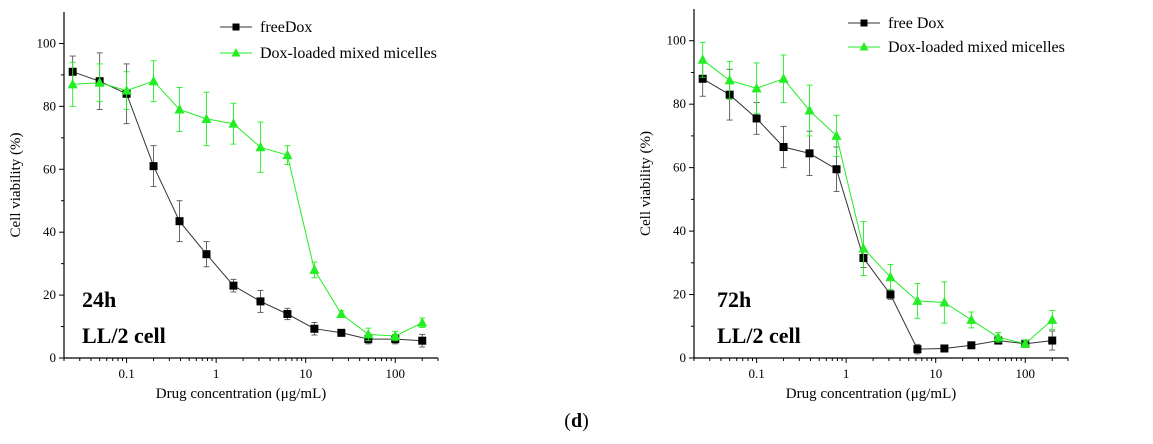 This screenshot has width=1153, height=444. What do you see at coordinates (956, 35) in the screenshot?
I see `legend: free Dox Dox-loaded mixed micelles` at bounding box center [956, 35].